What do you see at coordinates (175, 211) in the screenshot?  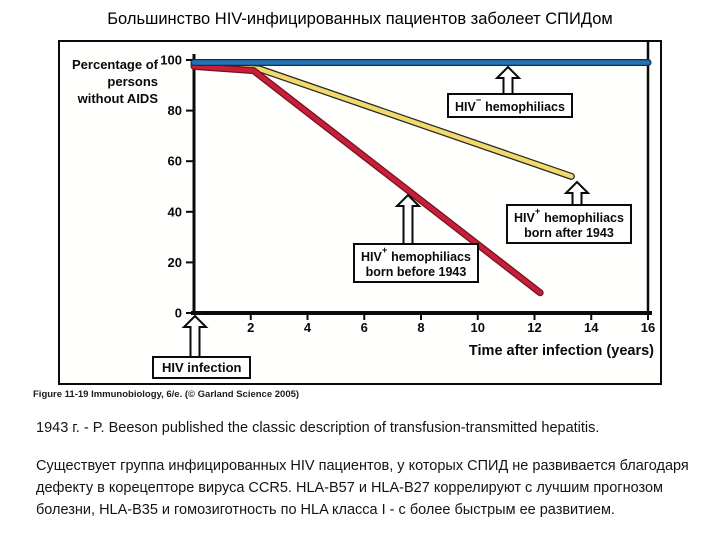 I see `y-tick-label: 40` at bounding box center [175, 211].